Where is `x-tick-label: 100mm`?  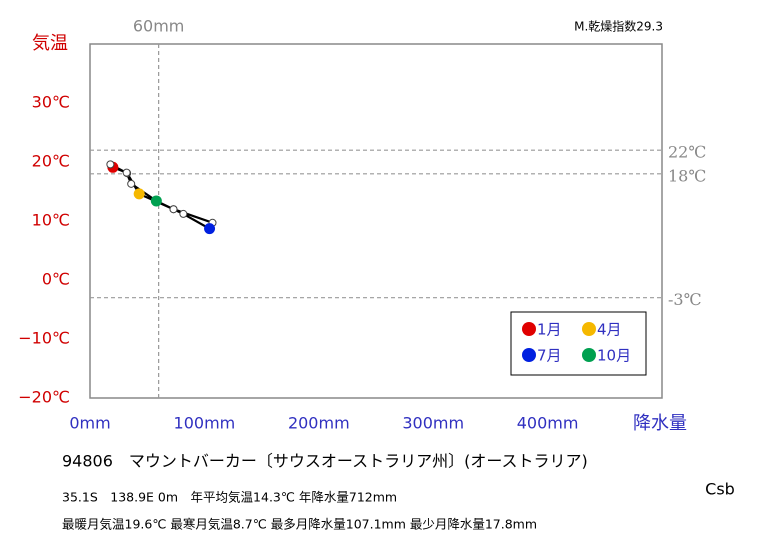
x-tick-label: 100mm is located at coordinates (205, 423).